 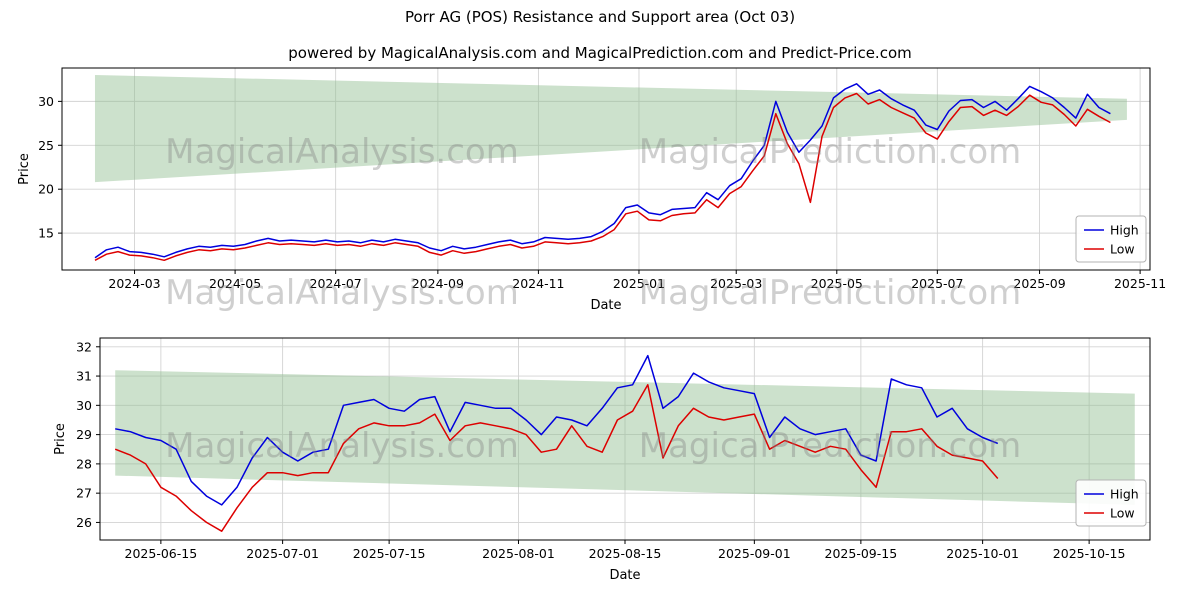 I want to click on x-tick-label: 2024-05, so click(x=235, y=283).